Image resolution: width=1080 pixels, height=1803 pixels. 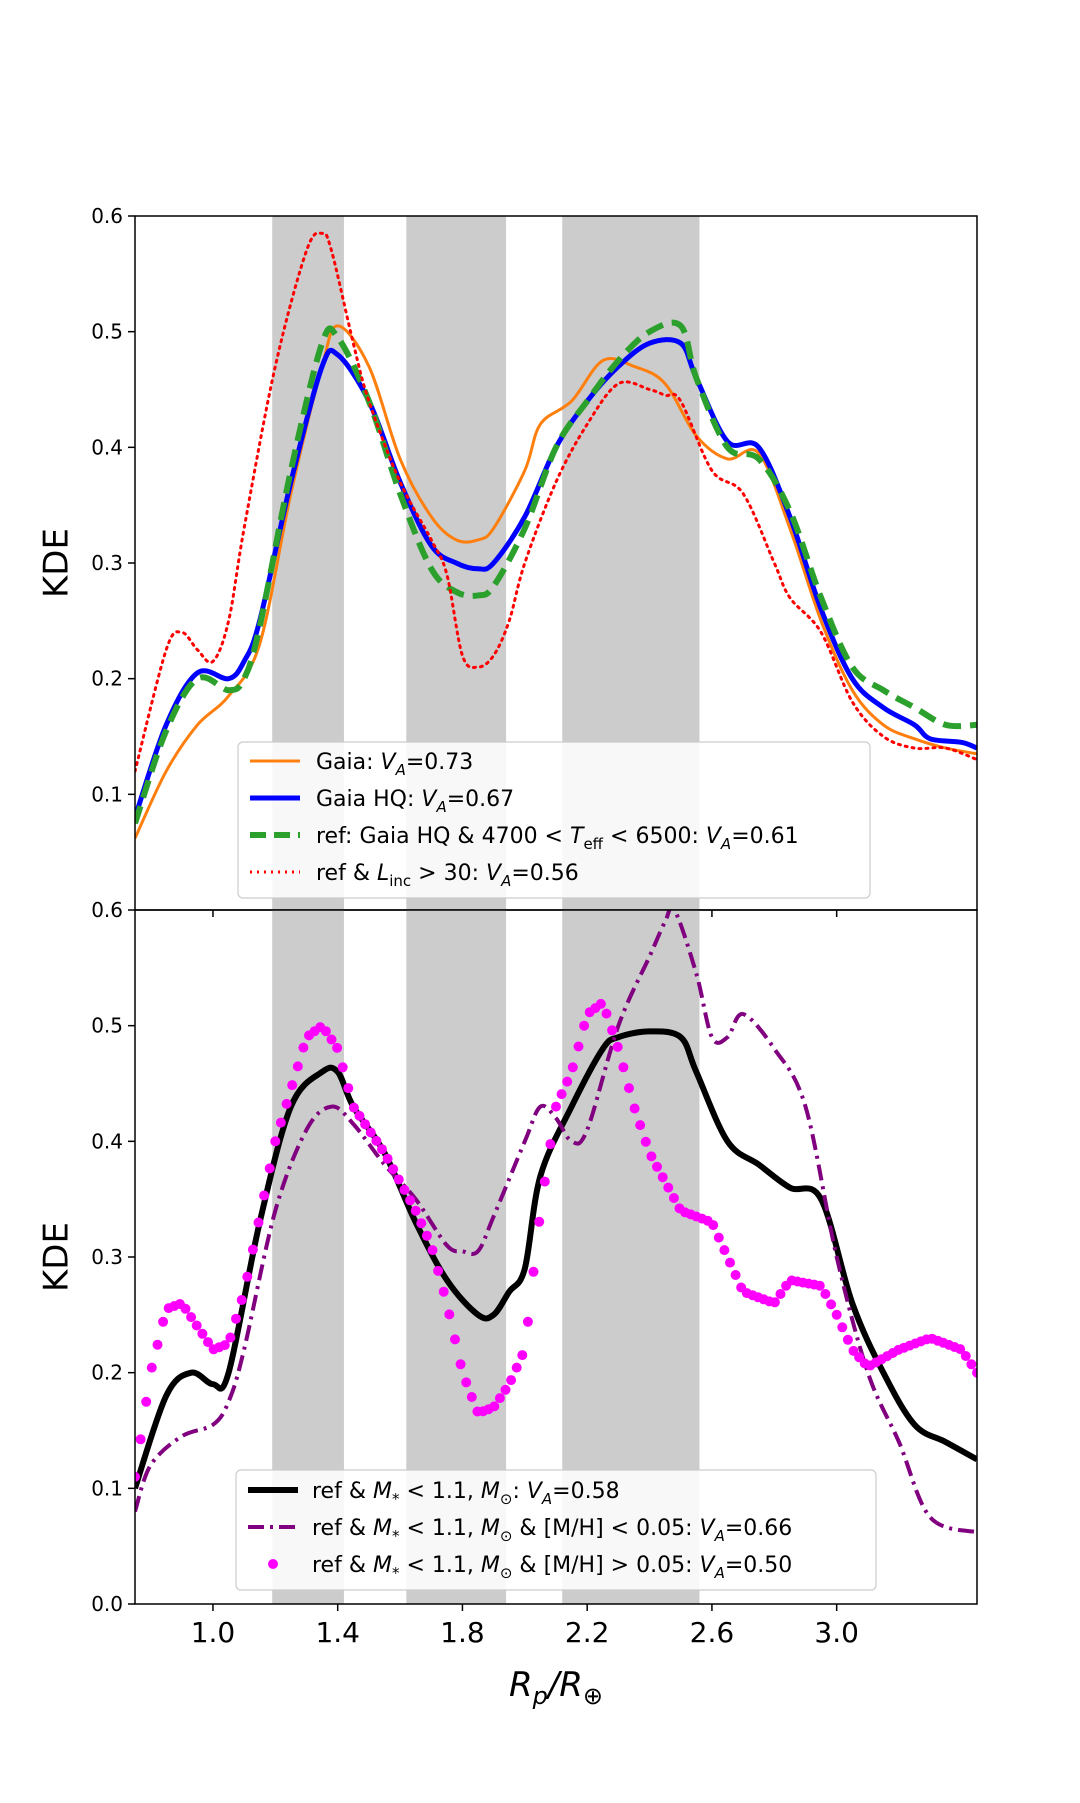 I want to click on top-ytick-label: 0.5, so click(x=107, y=332).